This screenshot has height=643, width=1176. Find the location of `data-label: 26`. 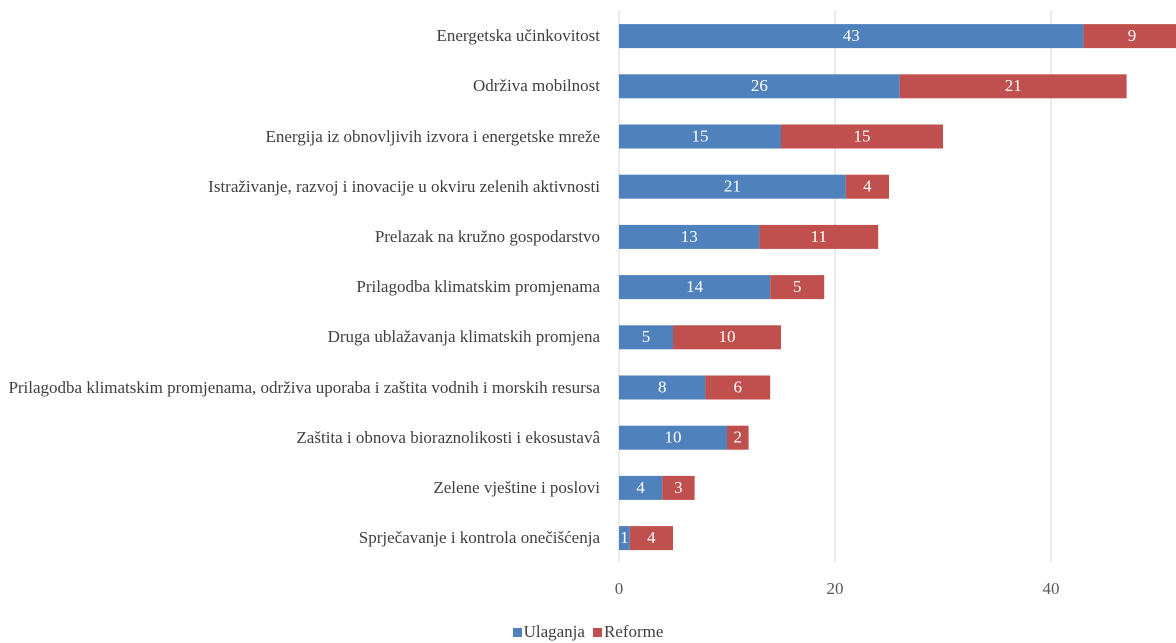

data-label: 26 is located at coordinates (759, 85).